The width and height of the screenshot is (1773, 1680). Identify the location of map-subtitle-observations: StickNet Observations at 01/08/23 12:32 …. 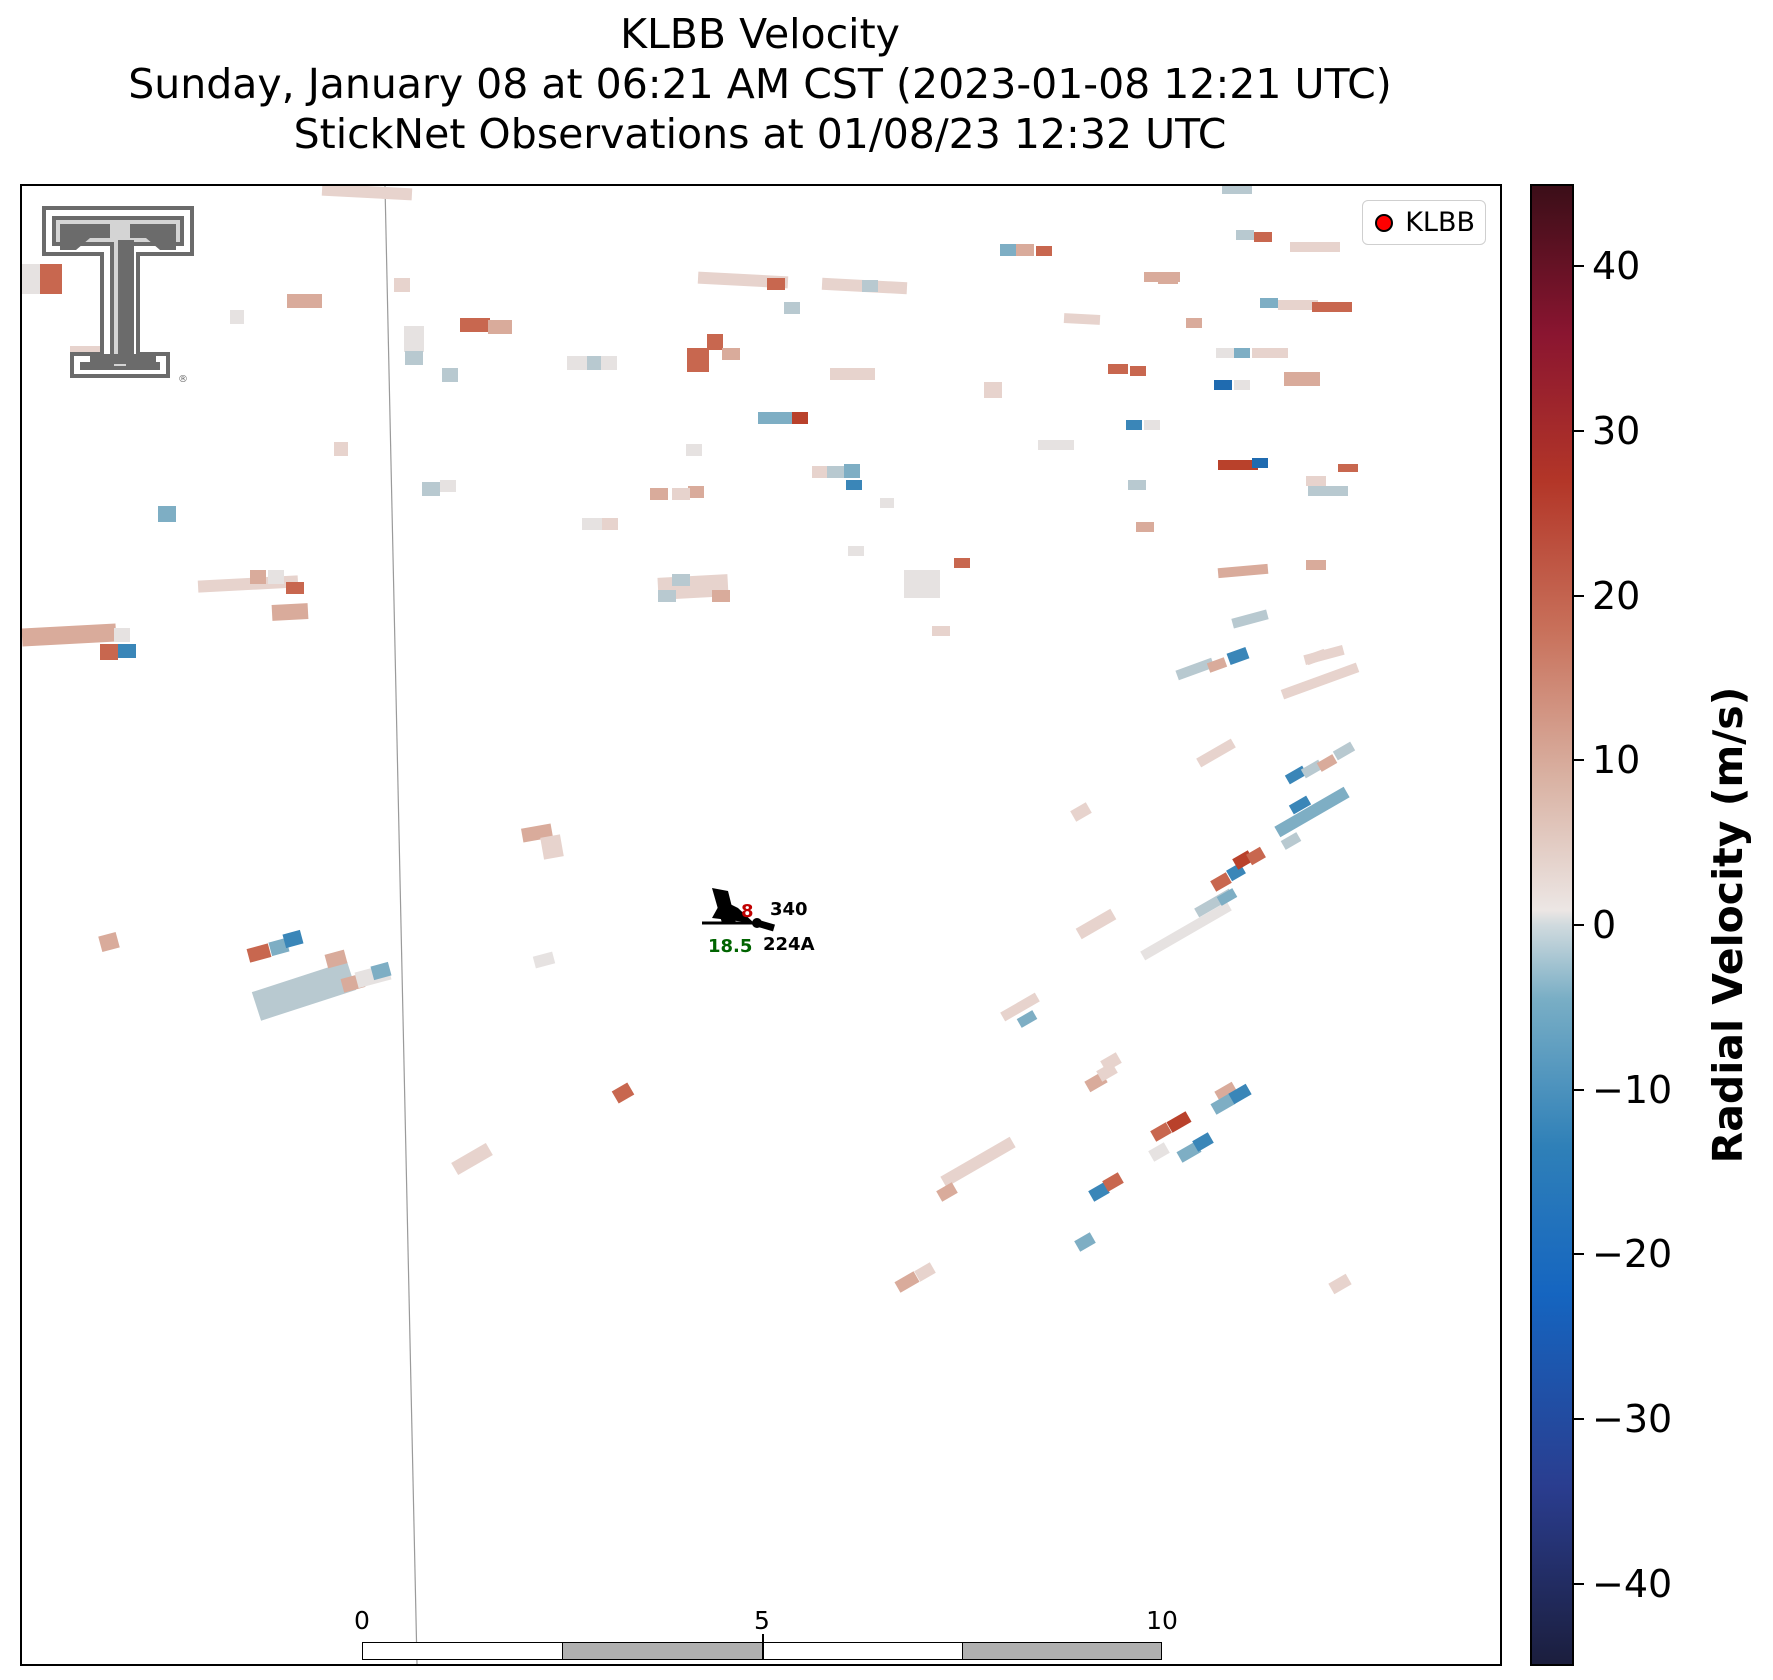
(760, 134).